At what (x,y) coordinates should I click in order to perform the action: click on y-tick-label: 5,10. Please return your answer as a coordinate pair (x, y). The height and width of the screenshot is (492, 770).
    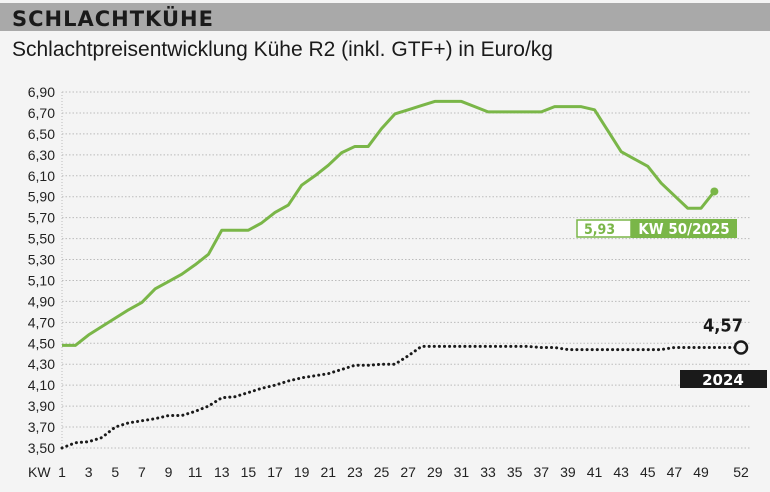
    Looking at the image, I should click on (41, 280).